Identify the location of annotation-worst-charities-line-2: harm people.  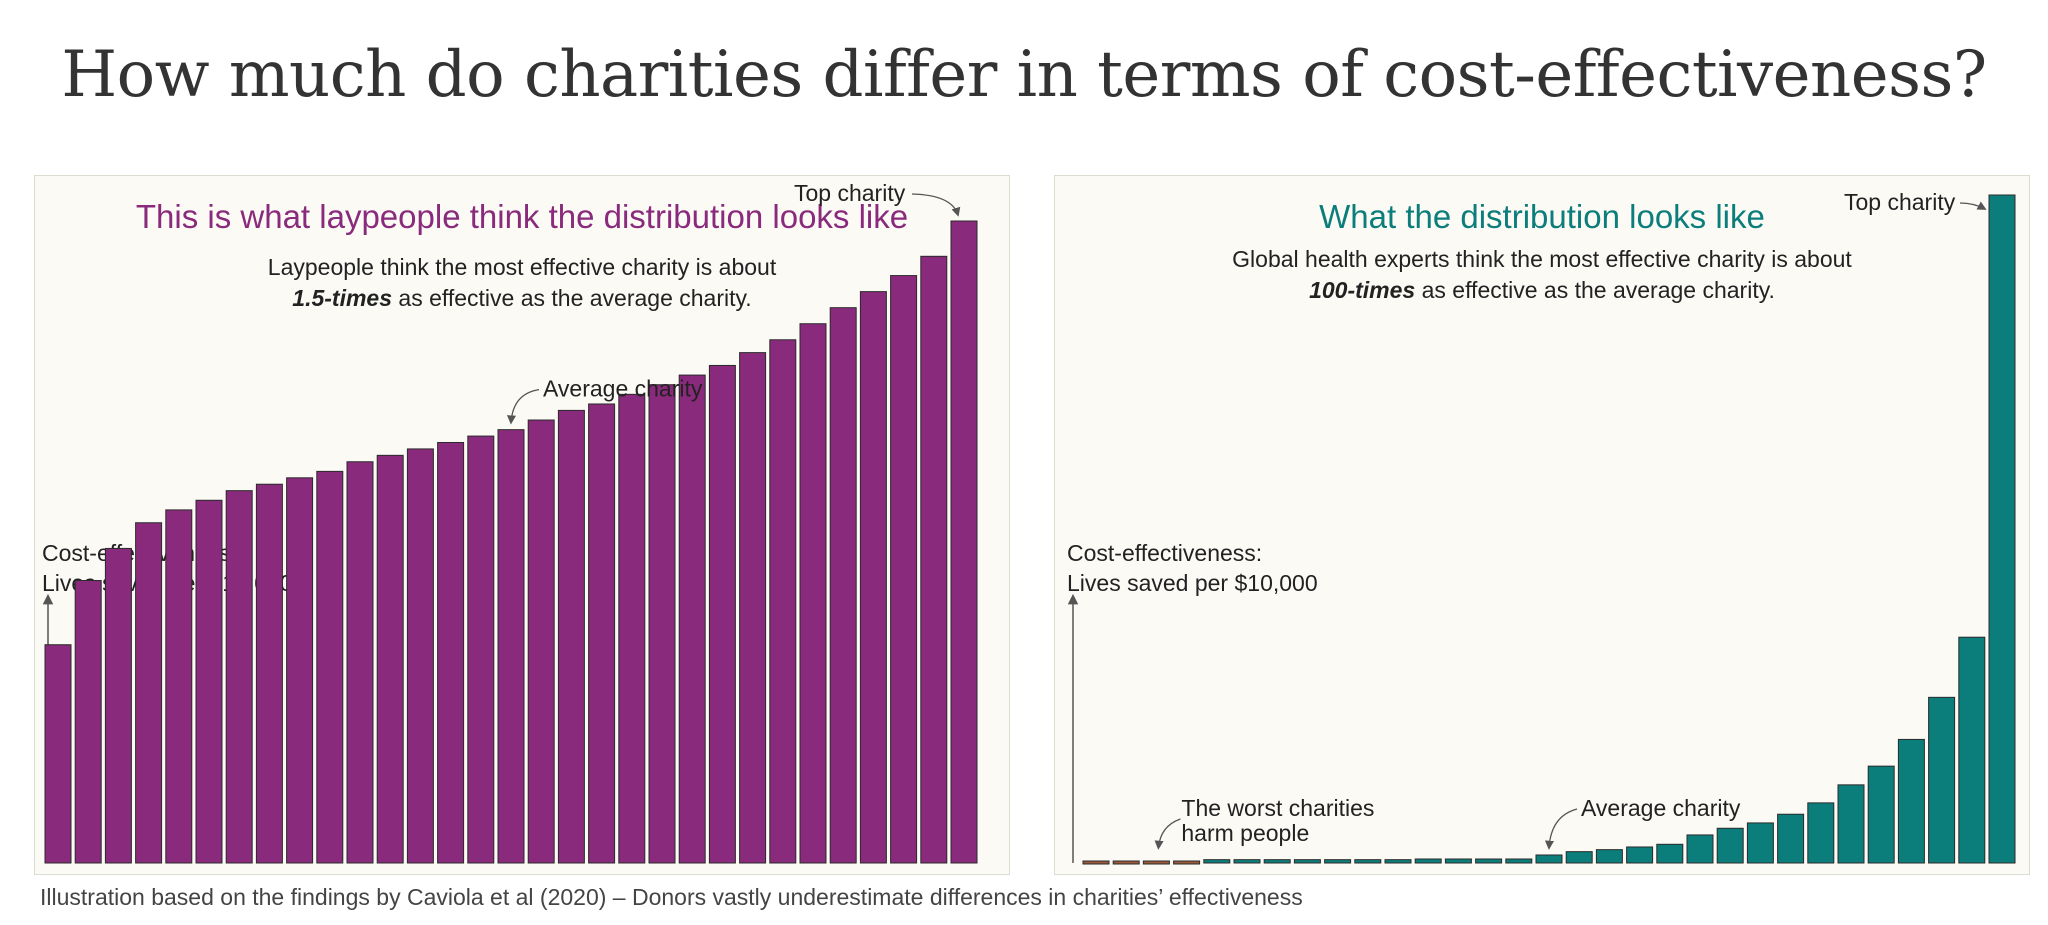
(1245, 833).